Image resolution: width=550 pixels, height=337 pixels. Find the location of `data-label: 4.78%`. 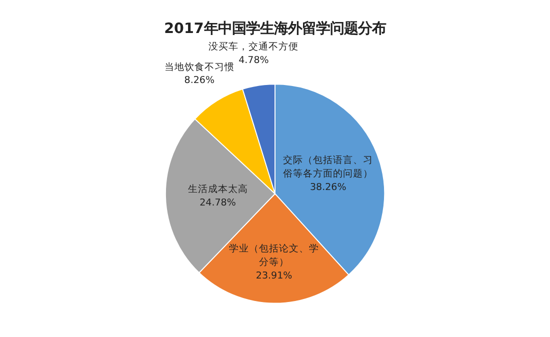

data-label: 4.78% is located at coordinates (253, 60).